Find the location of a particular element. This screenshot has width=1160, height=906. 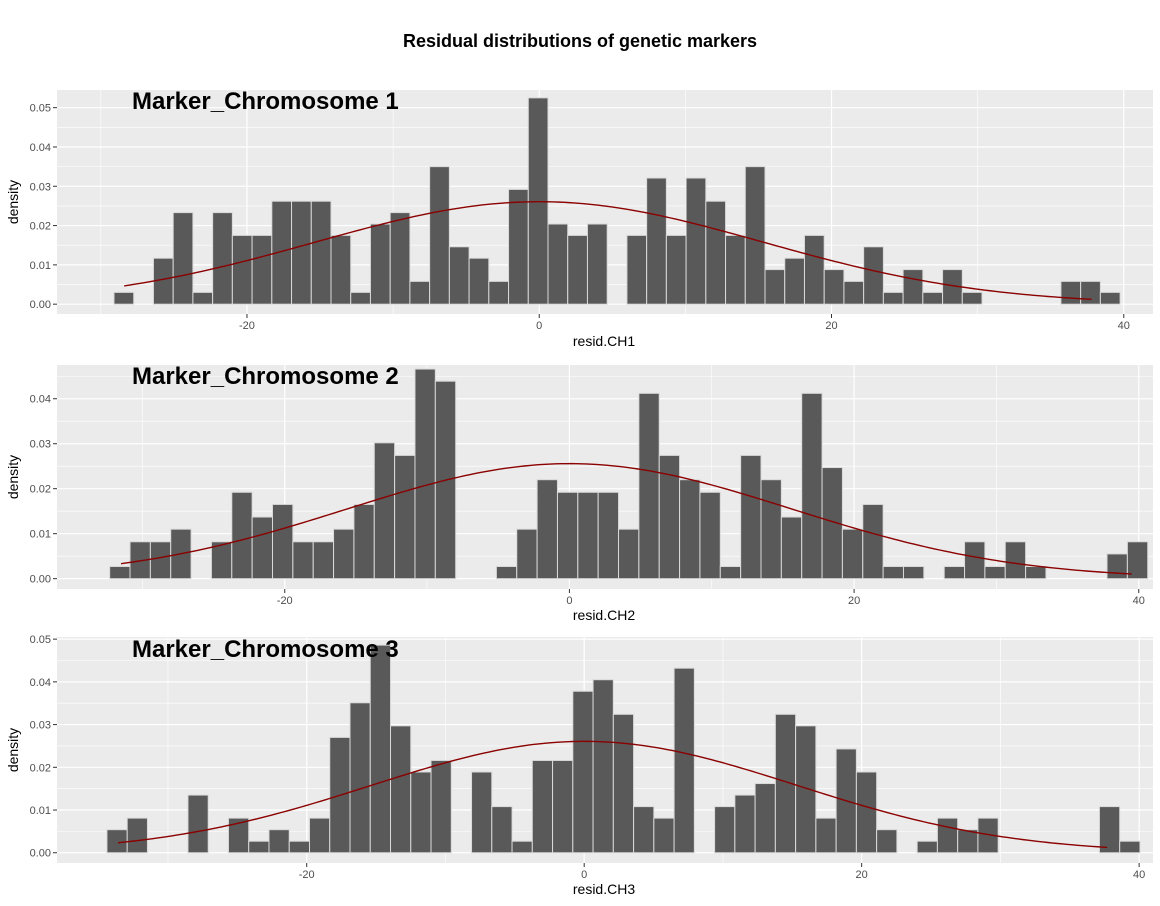

panel-label: Marker_Chromosome 2 is located at coordinates (265, 376).